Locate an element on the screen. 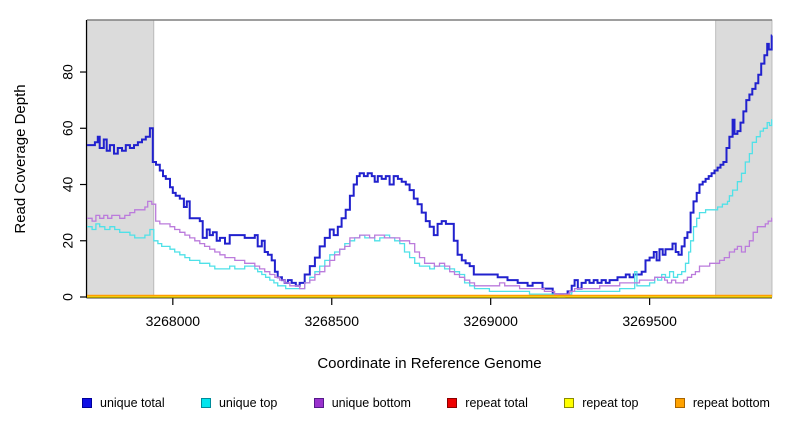 This screenshot has width=792, height=432. x-tick-label: 3269500 is located at coordinates (649, 321).